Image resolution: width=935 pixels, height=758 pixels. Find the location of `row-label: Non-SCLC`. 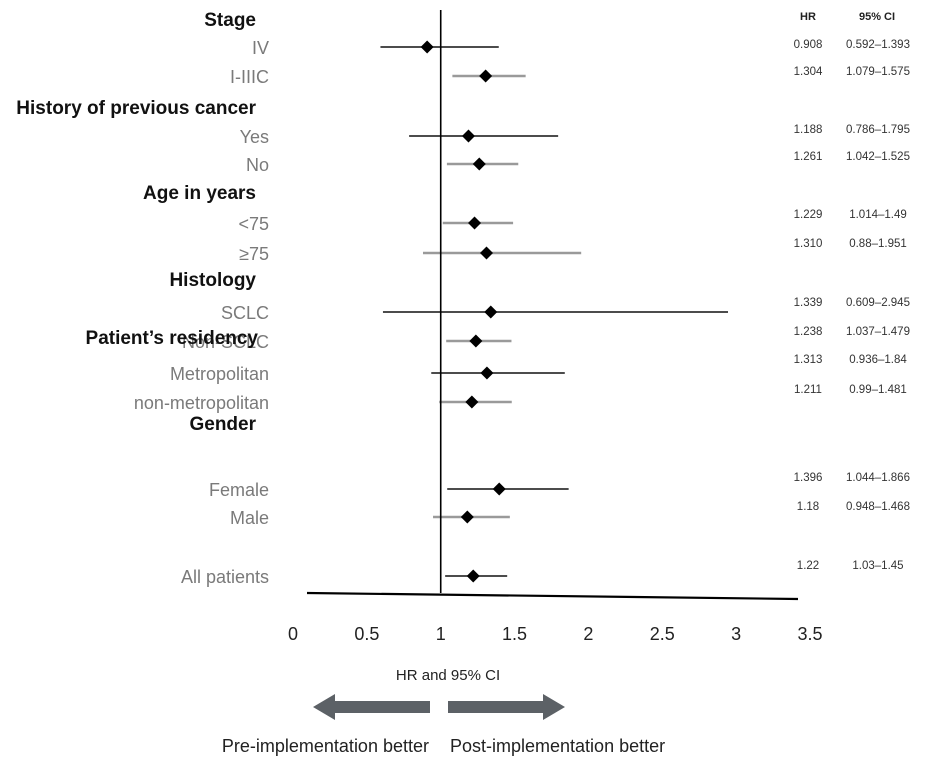

row-label: Non-SCLC is located at coordinates (225, 342).